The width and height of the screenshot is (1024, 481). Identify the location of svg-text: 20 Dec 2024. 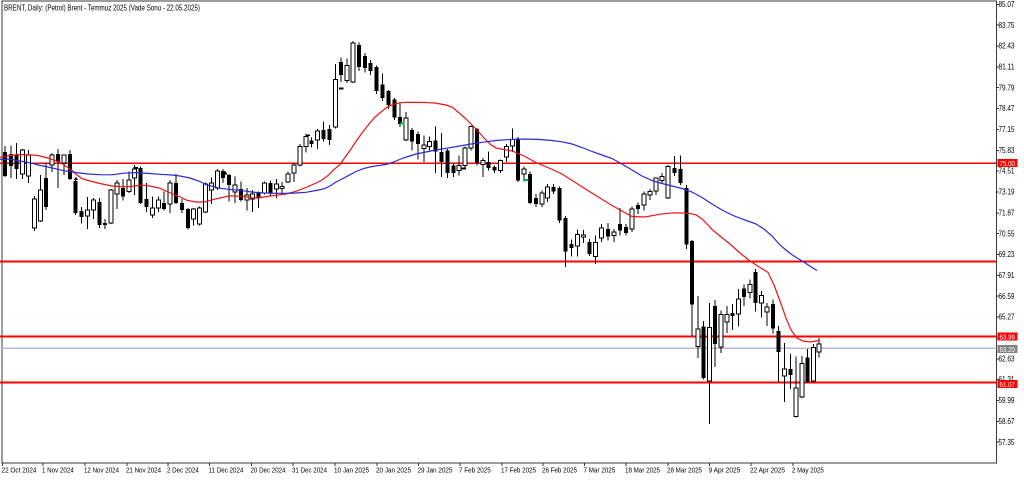
(268, 470).